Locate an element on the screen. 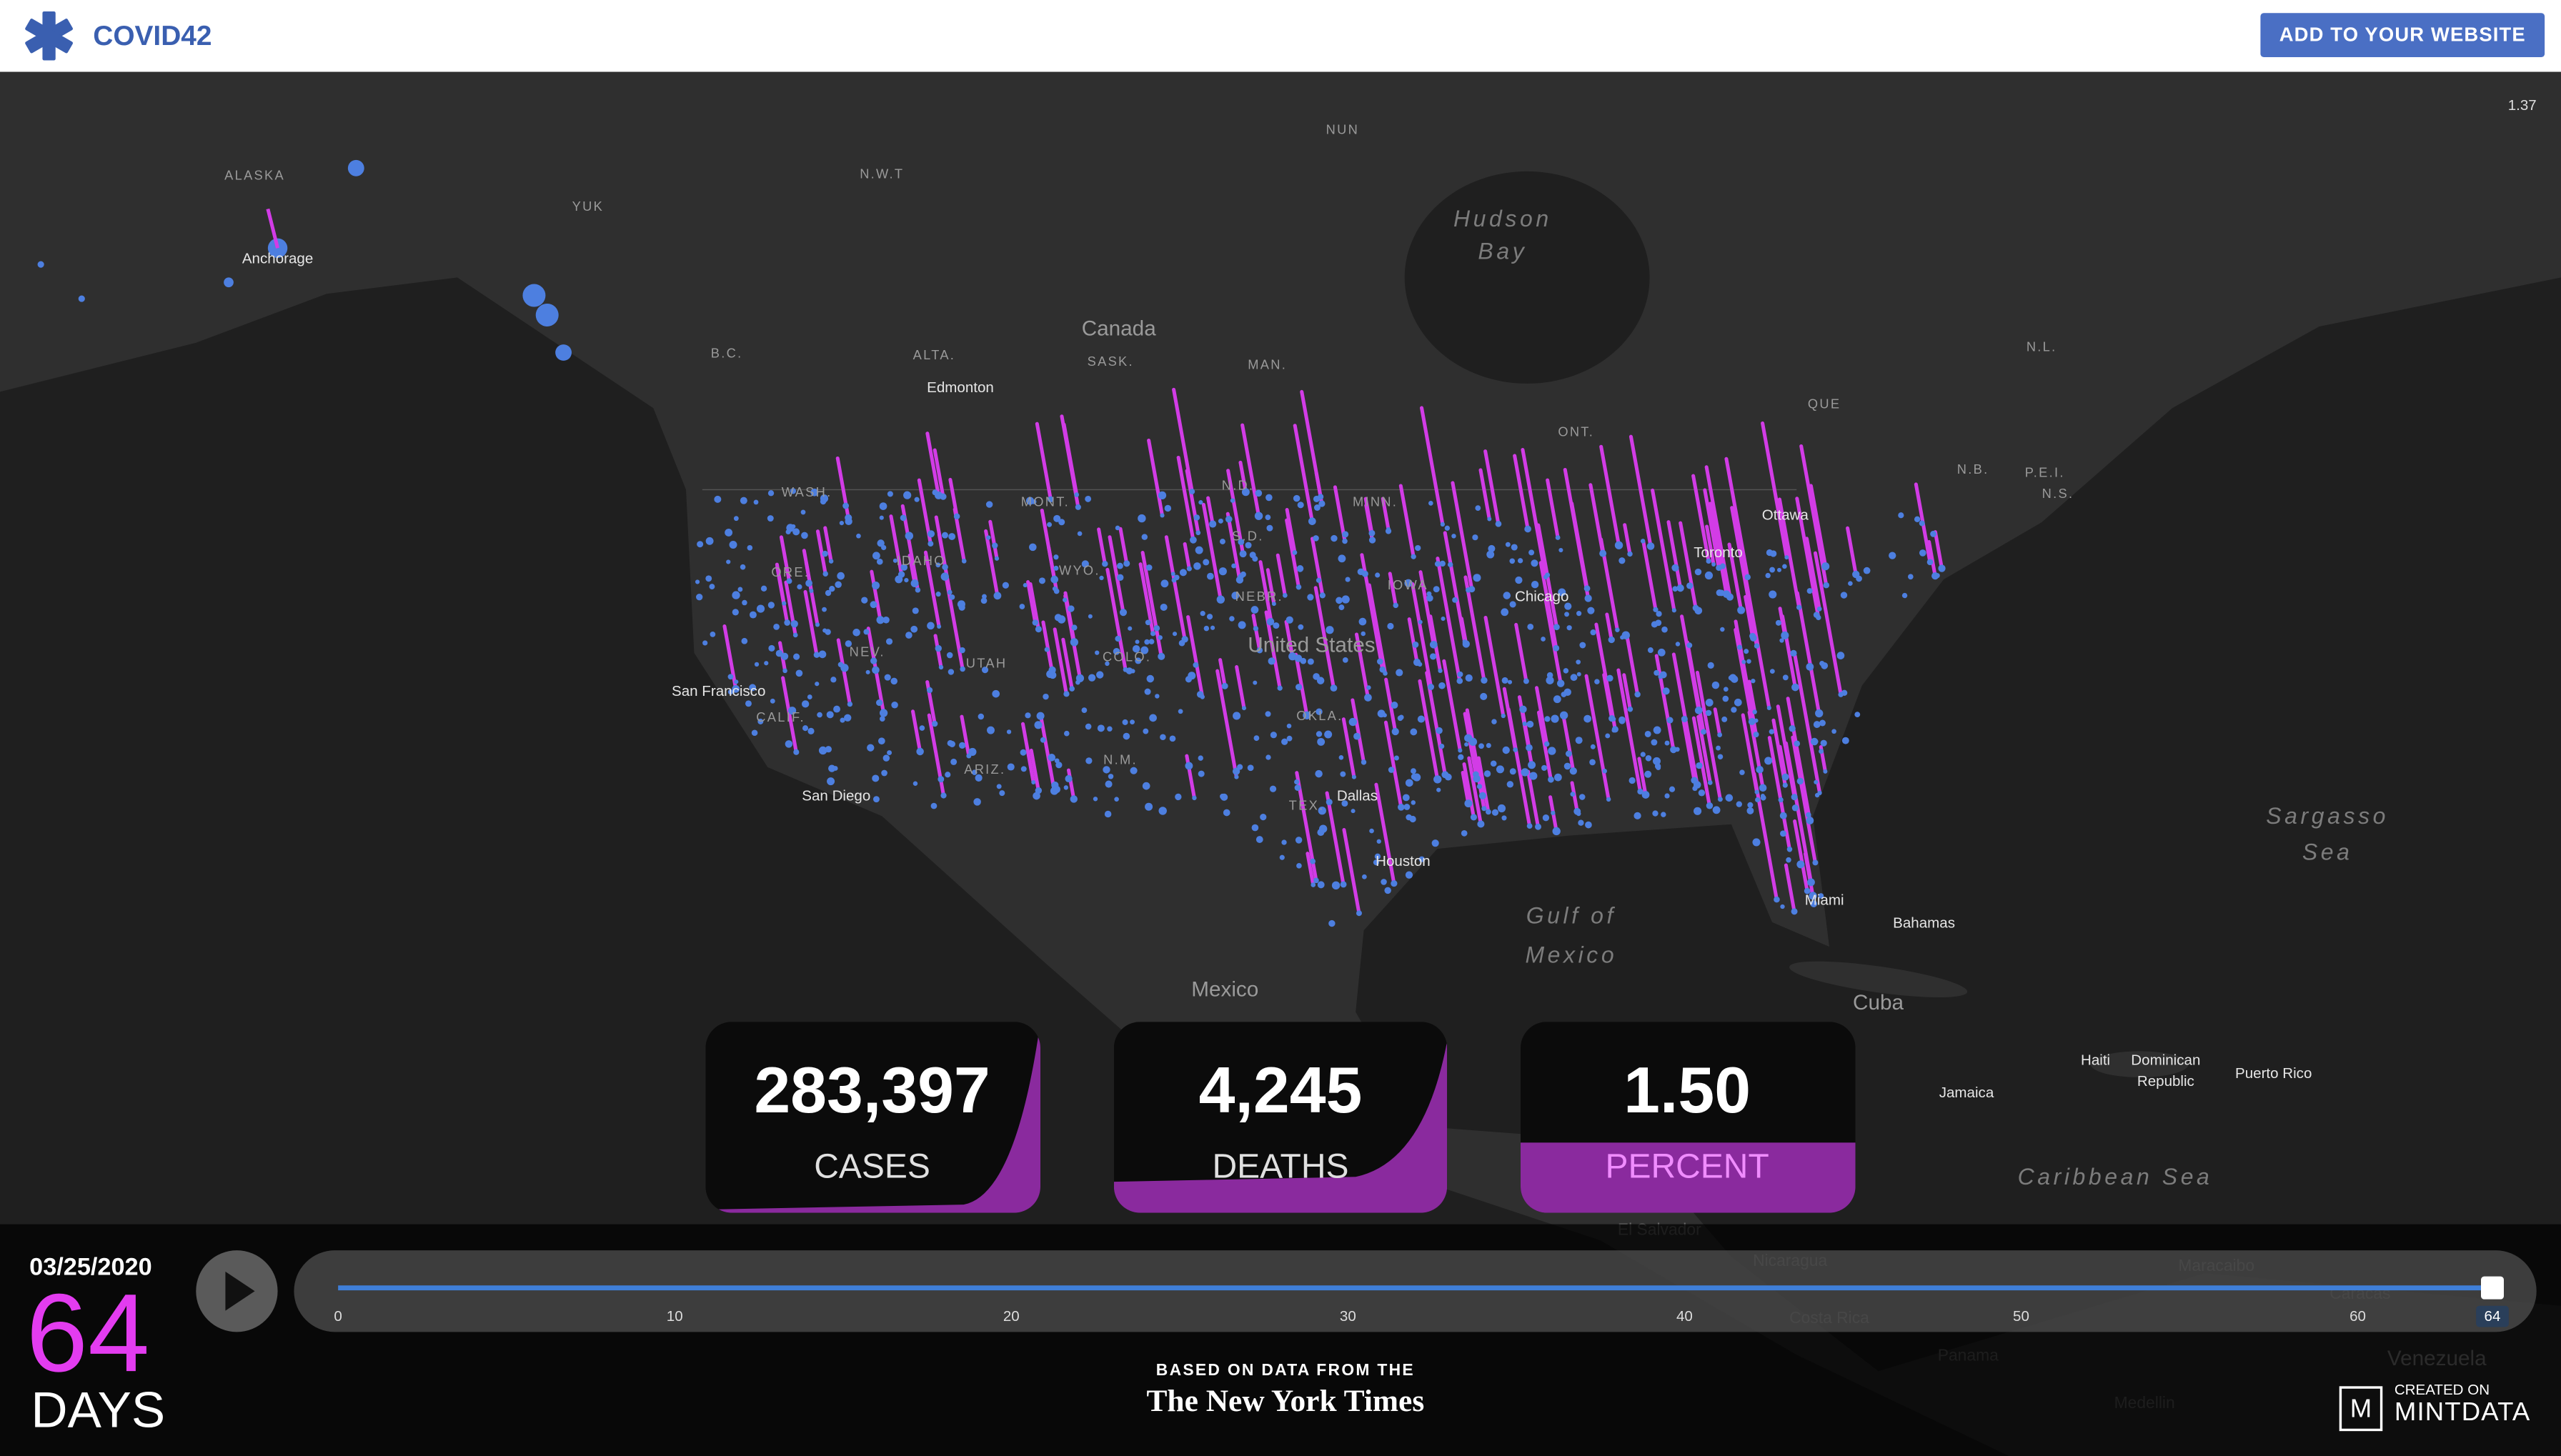  source-name: The New York Times is located at coordinates (1285, 1401).